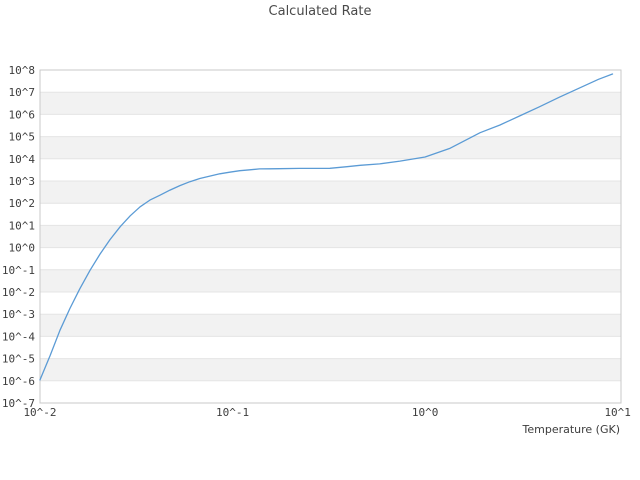  What do you see at coordinates (18, 403) in the screenshot?
I see `y-tick-label: 10^-7` at bounding box center [18, 403].